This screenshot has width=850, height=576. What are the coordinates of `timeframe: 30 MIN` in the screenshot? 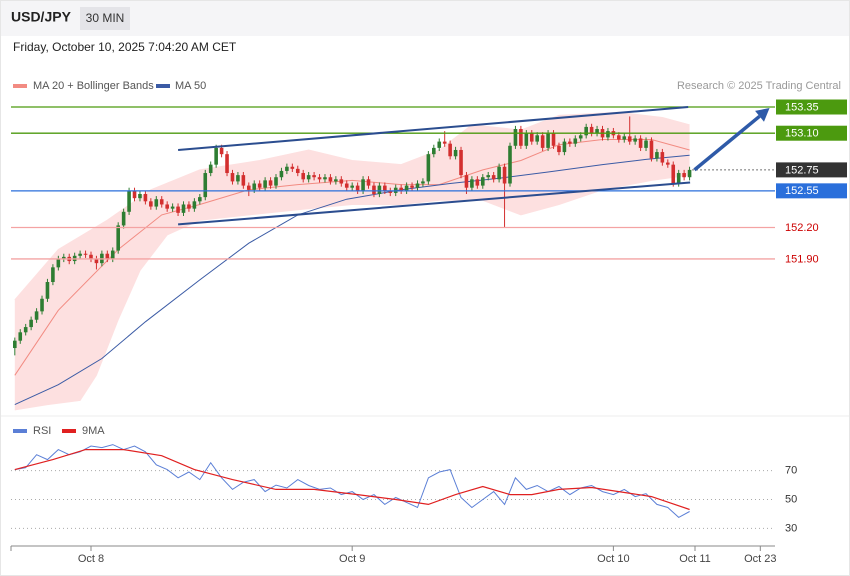 It's located at (105, 18).